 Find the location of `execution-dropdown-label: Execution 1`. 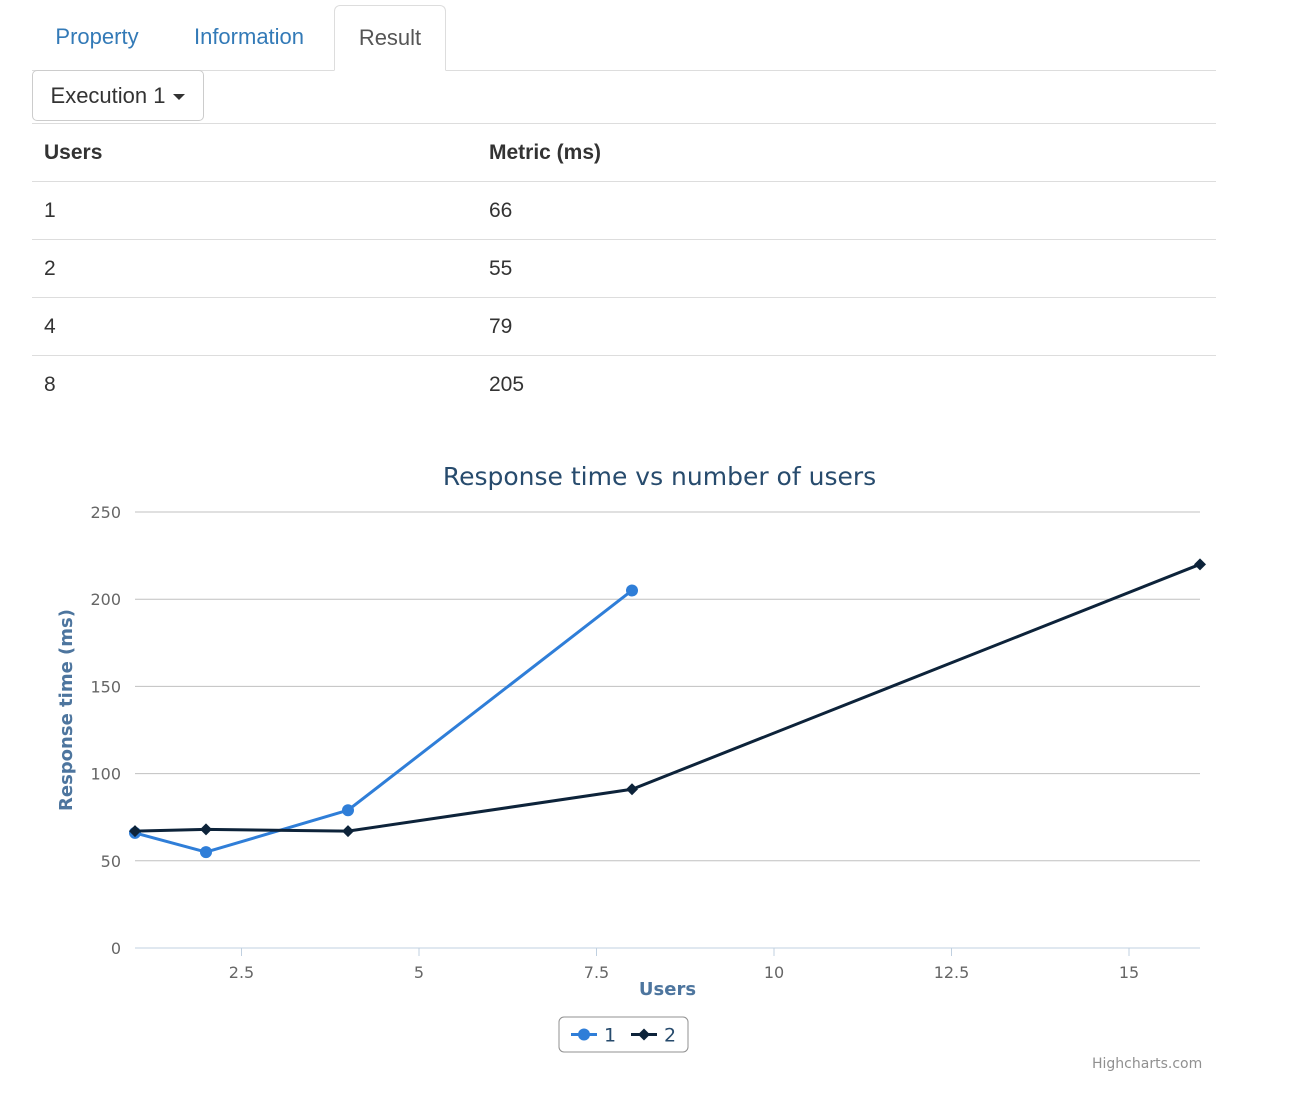

execution-dropdown-label: Execution 1 is located at coordinates (108, 95).